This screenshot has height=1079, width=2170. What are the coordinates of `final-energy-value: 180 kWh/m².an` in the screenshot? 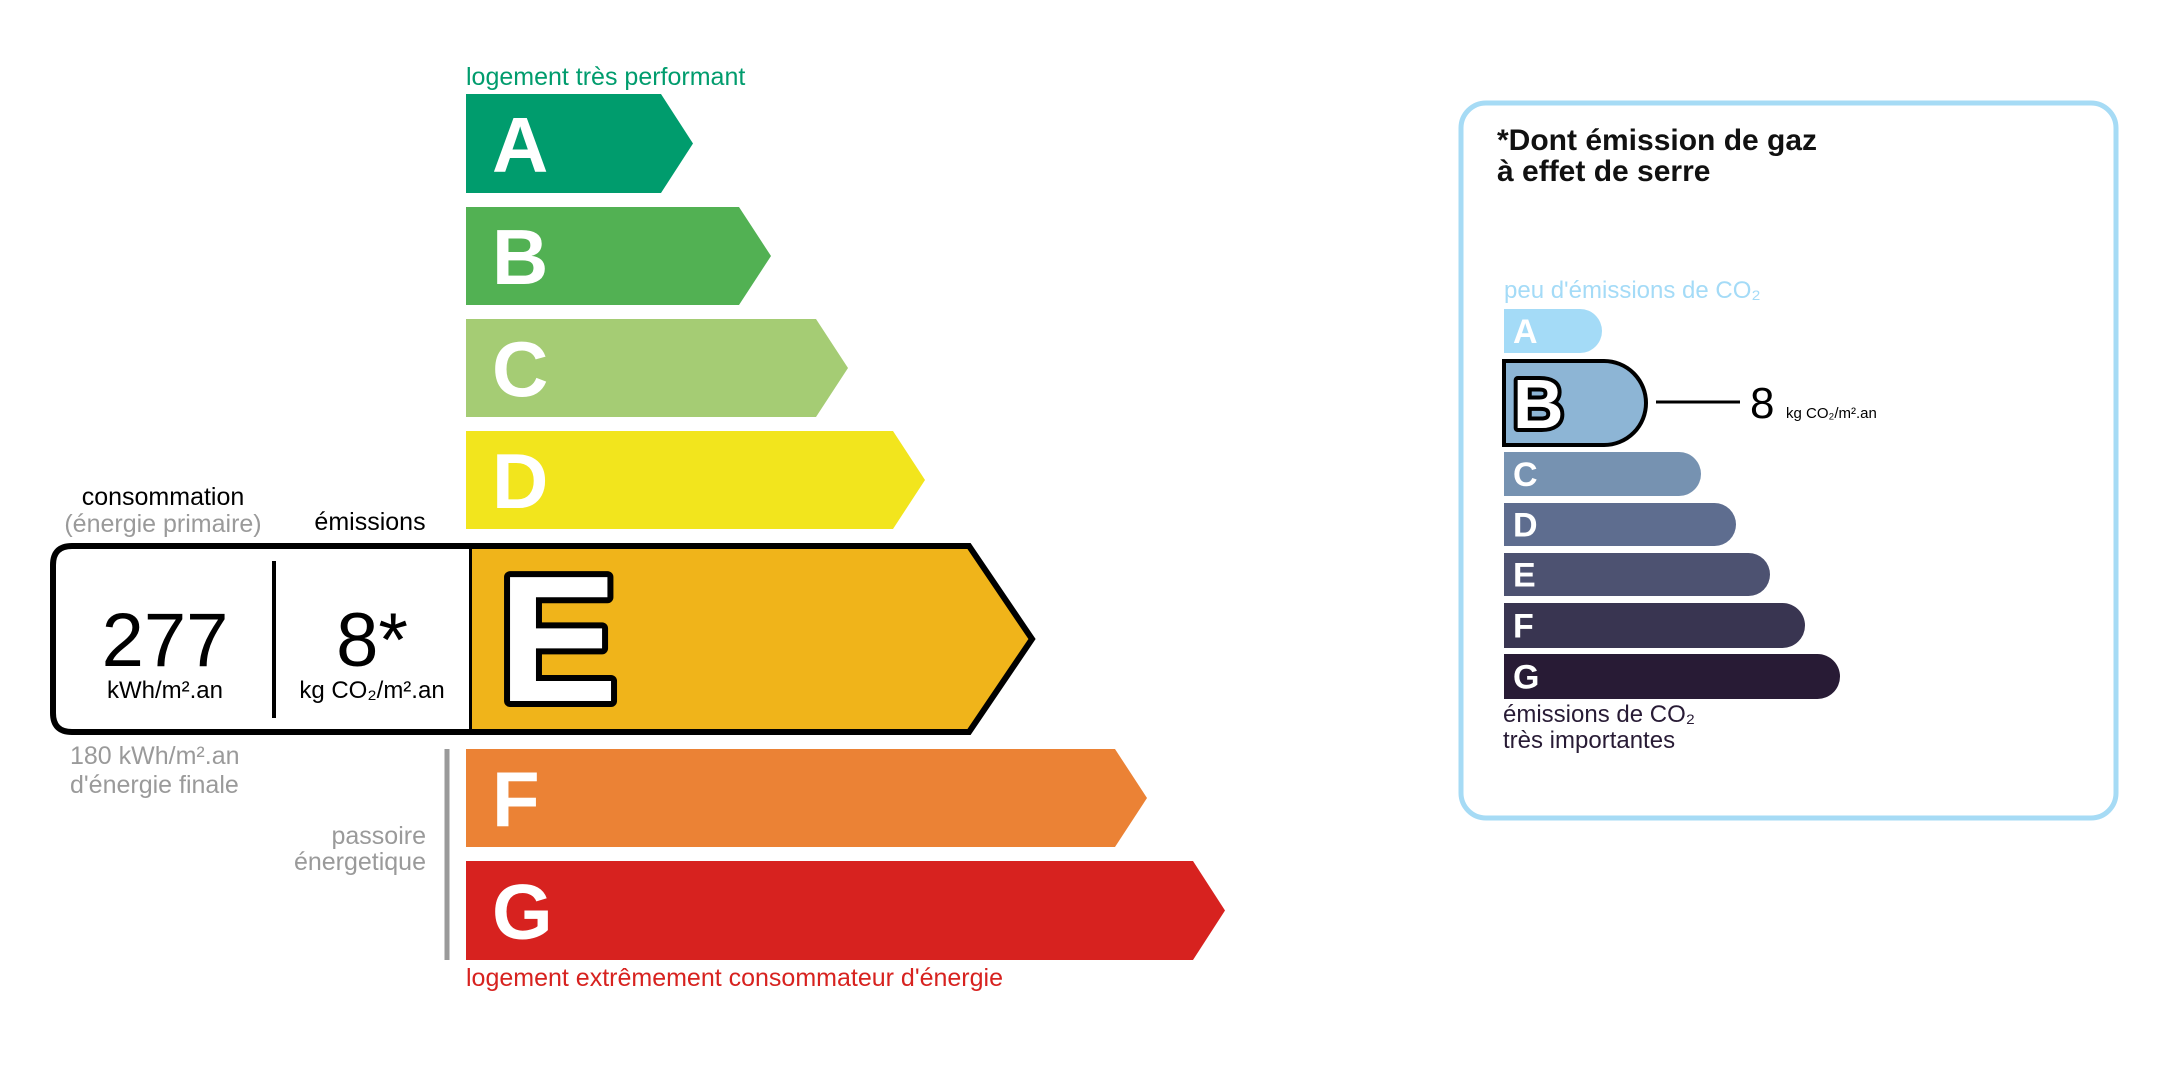 It's located at (155, 756).